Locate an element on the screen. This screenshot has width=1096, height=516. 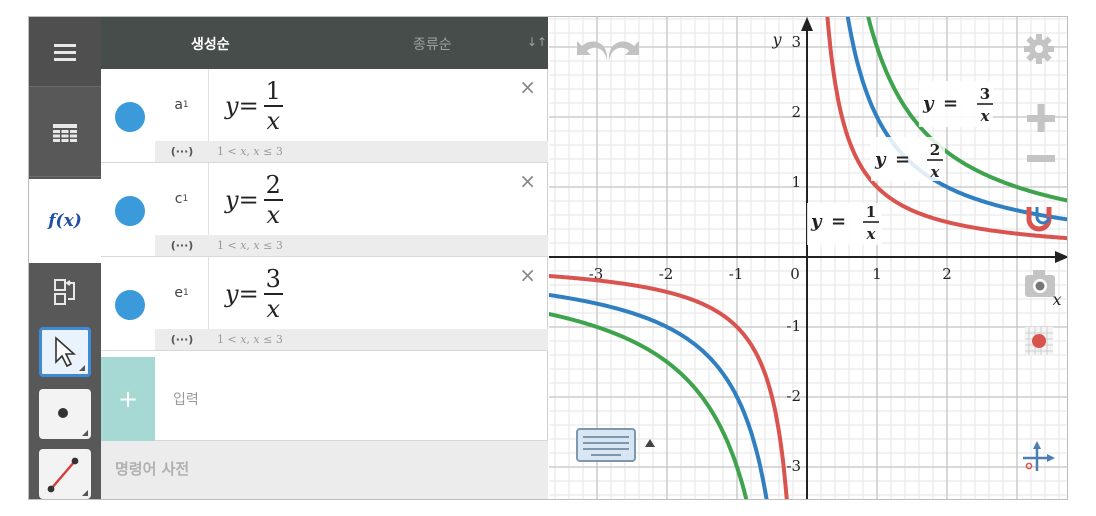
y-tick-label: -3 is located at coordinates (793, 466).